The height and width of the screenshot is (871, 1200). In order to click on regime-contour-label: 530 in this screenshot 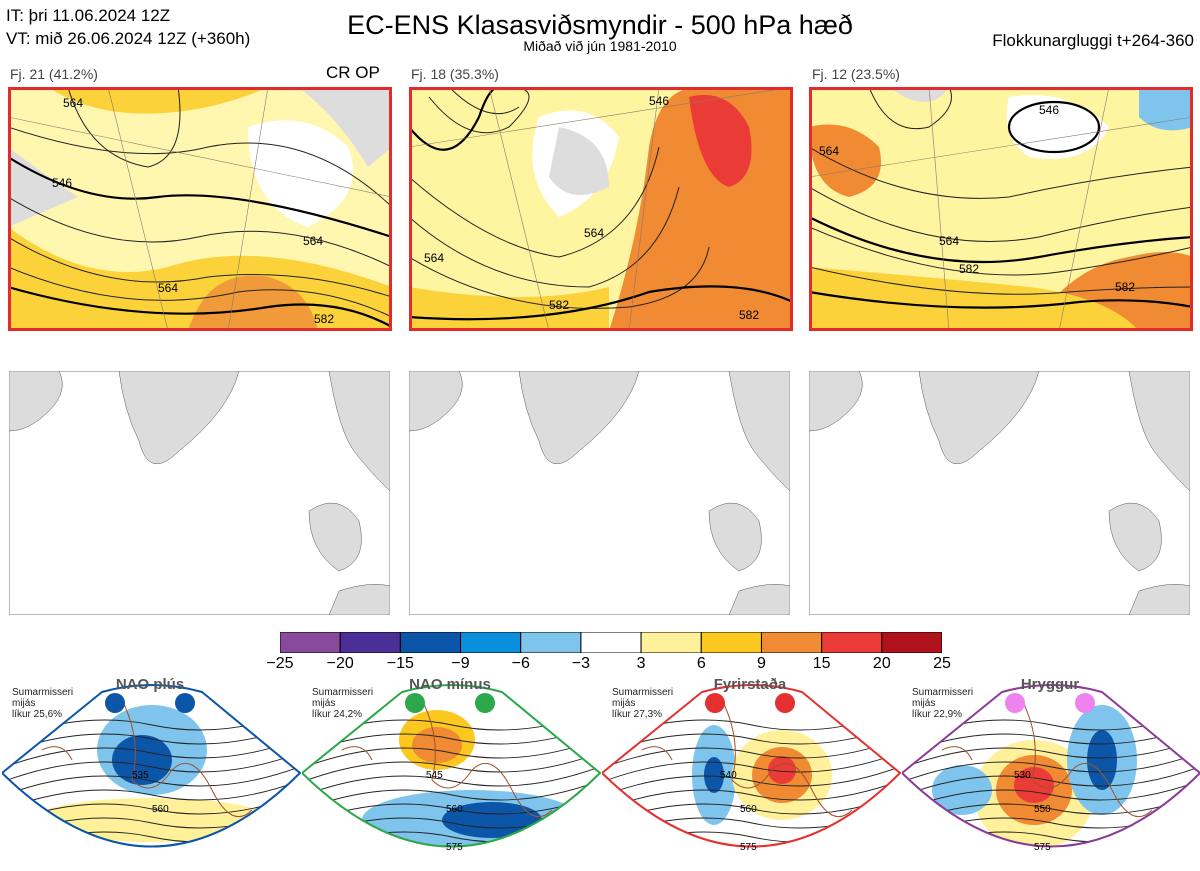, I will do `click(1022, 775)`.